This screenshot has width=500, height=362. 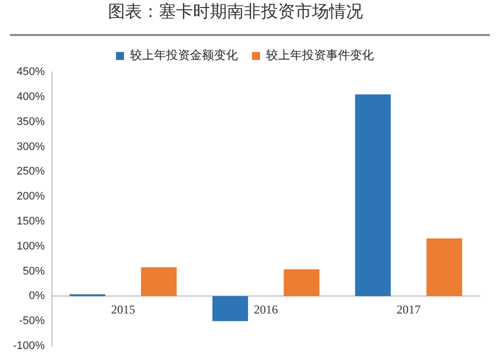 What do you see at coordinates (123, 309) in the screenshot?
I see `x-tick-label: 2015` at bounding box center [123, 309].